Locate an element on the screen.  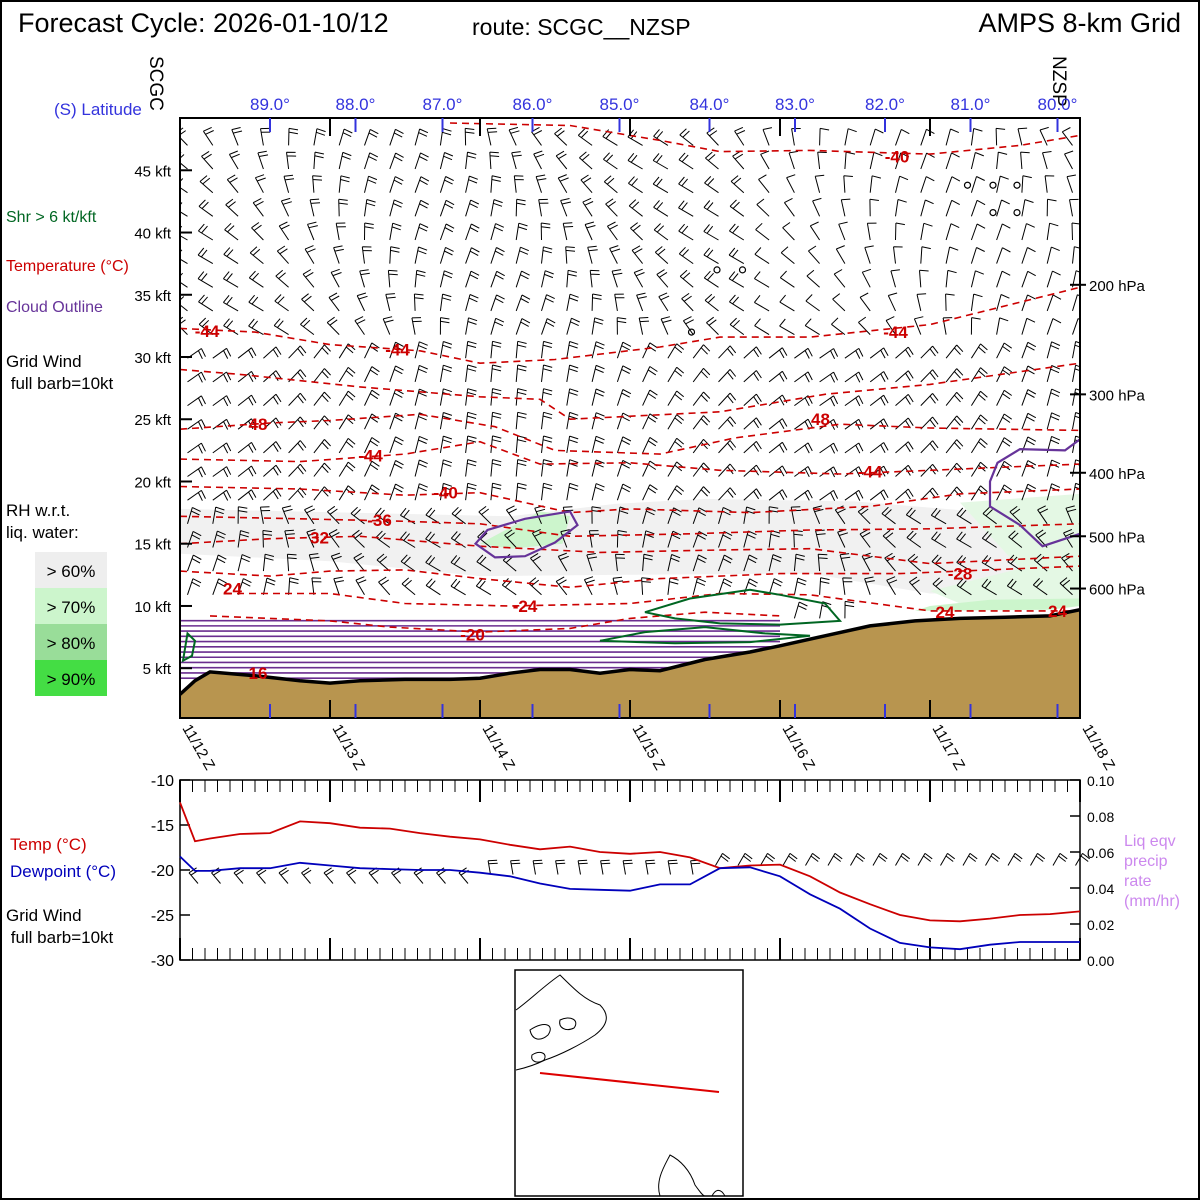
rh-legend: > 60% > 70% > 80% > 90% is located at coordinates (71, 624).